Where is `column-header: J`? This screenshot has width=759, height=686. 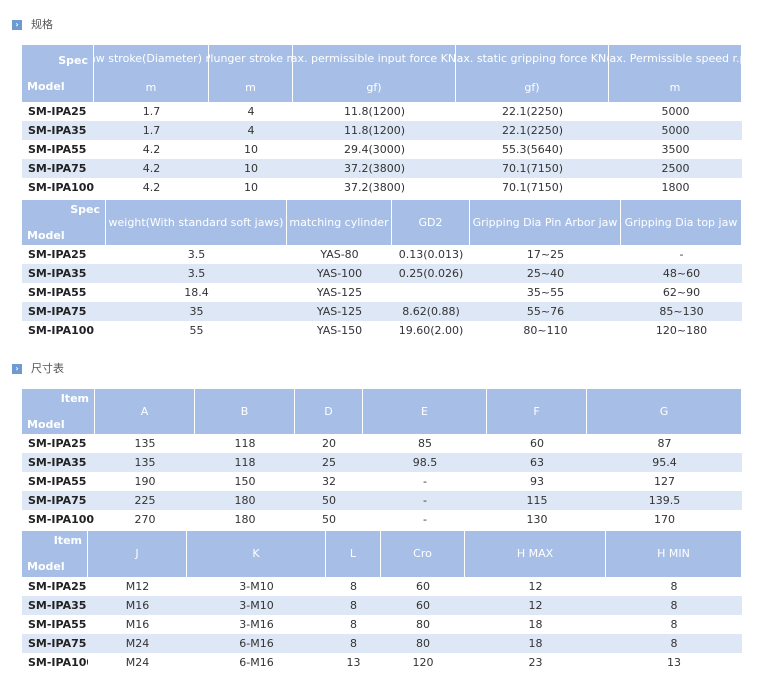 column-header: J is located at coordinates (137, 554).